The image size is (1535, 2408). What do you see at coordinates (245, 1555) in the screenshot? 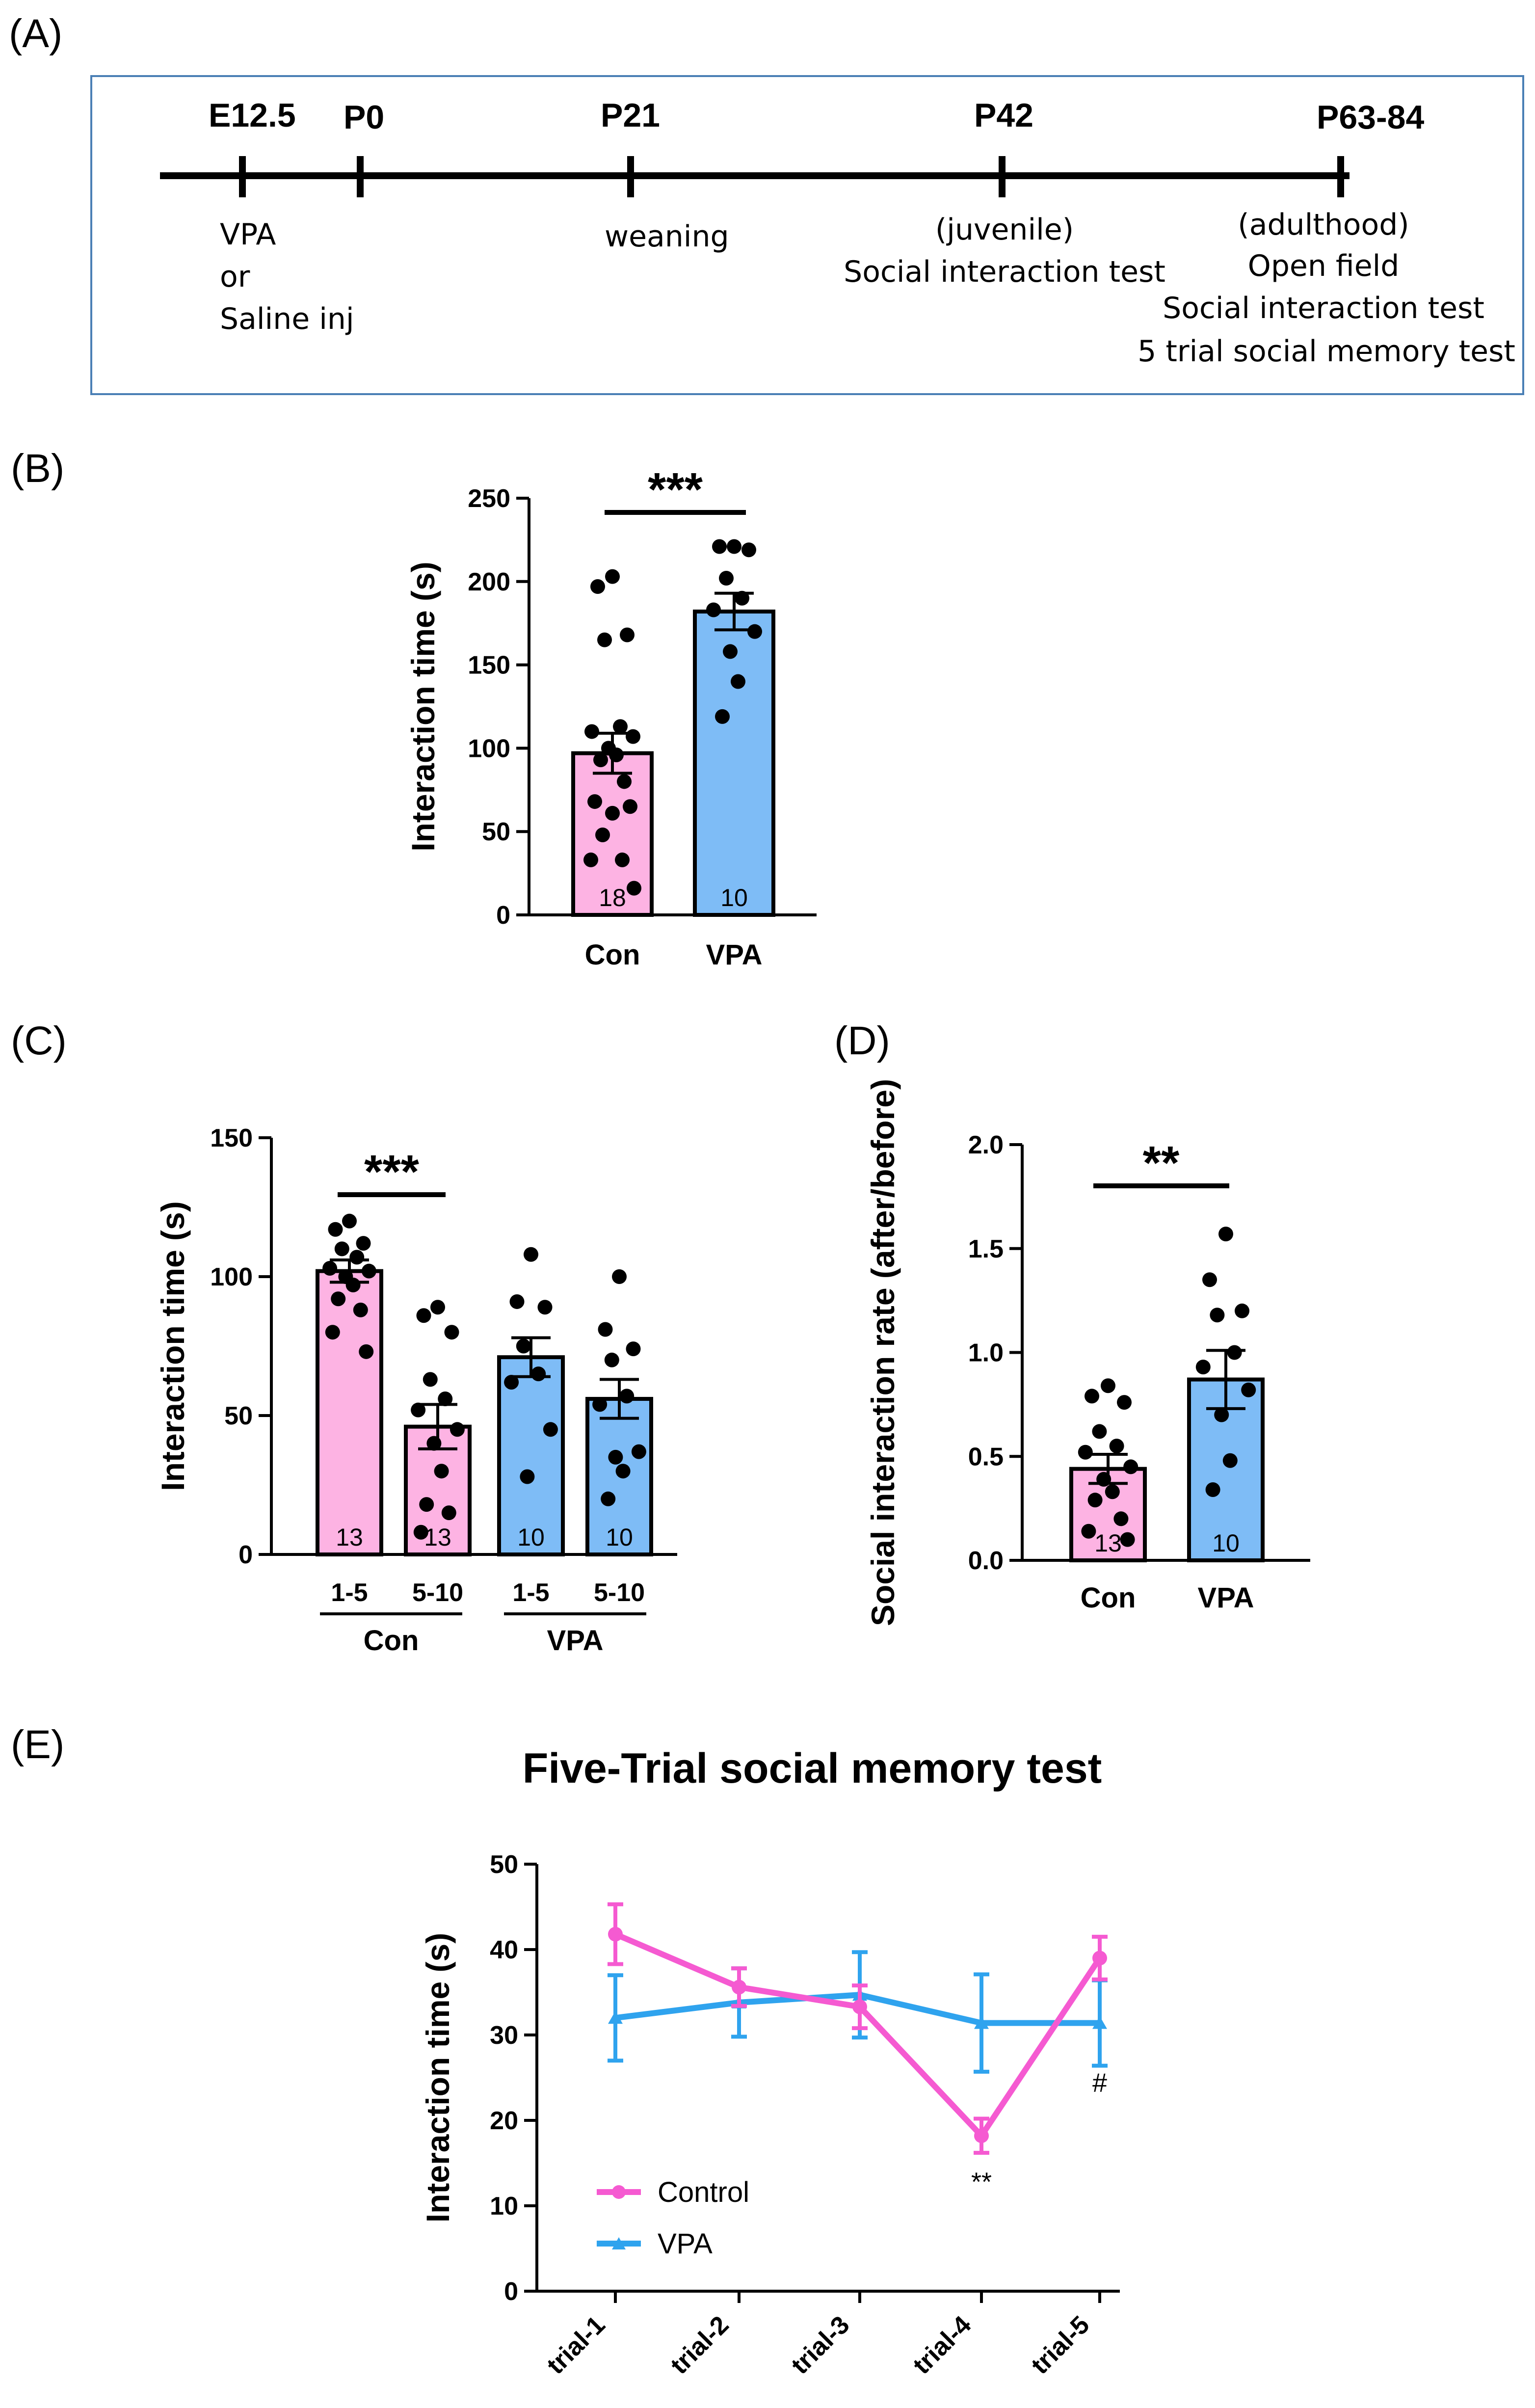
I see `y-tick-label: 0` at bounding box center [245, 1555].